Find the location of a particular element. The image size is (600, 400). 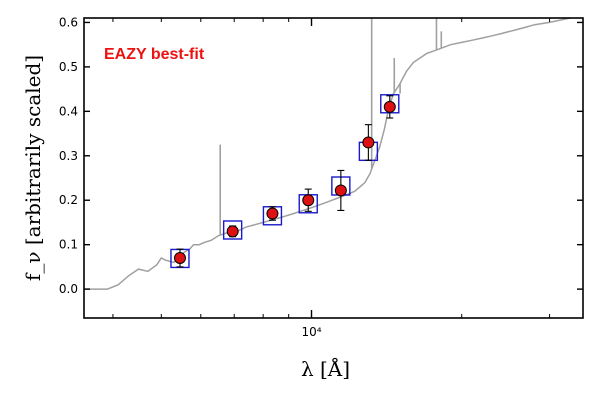

model-flux-box is located at coordinates (232, 230).